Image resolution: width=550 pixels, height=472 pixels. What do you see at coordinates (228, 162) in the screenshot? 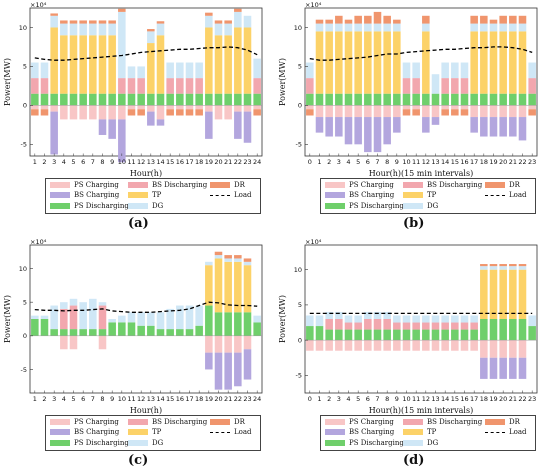
I see `x-tick-label: 21` at bounding box center [228, 162].